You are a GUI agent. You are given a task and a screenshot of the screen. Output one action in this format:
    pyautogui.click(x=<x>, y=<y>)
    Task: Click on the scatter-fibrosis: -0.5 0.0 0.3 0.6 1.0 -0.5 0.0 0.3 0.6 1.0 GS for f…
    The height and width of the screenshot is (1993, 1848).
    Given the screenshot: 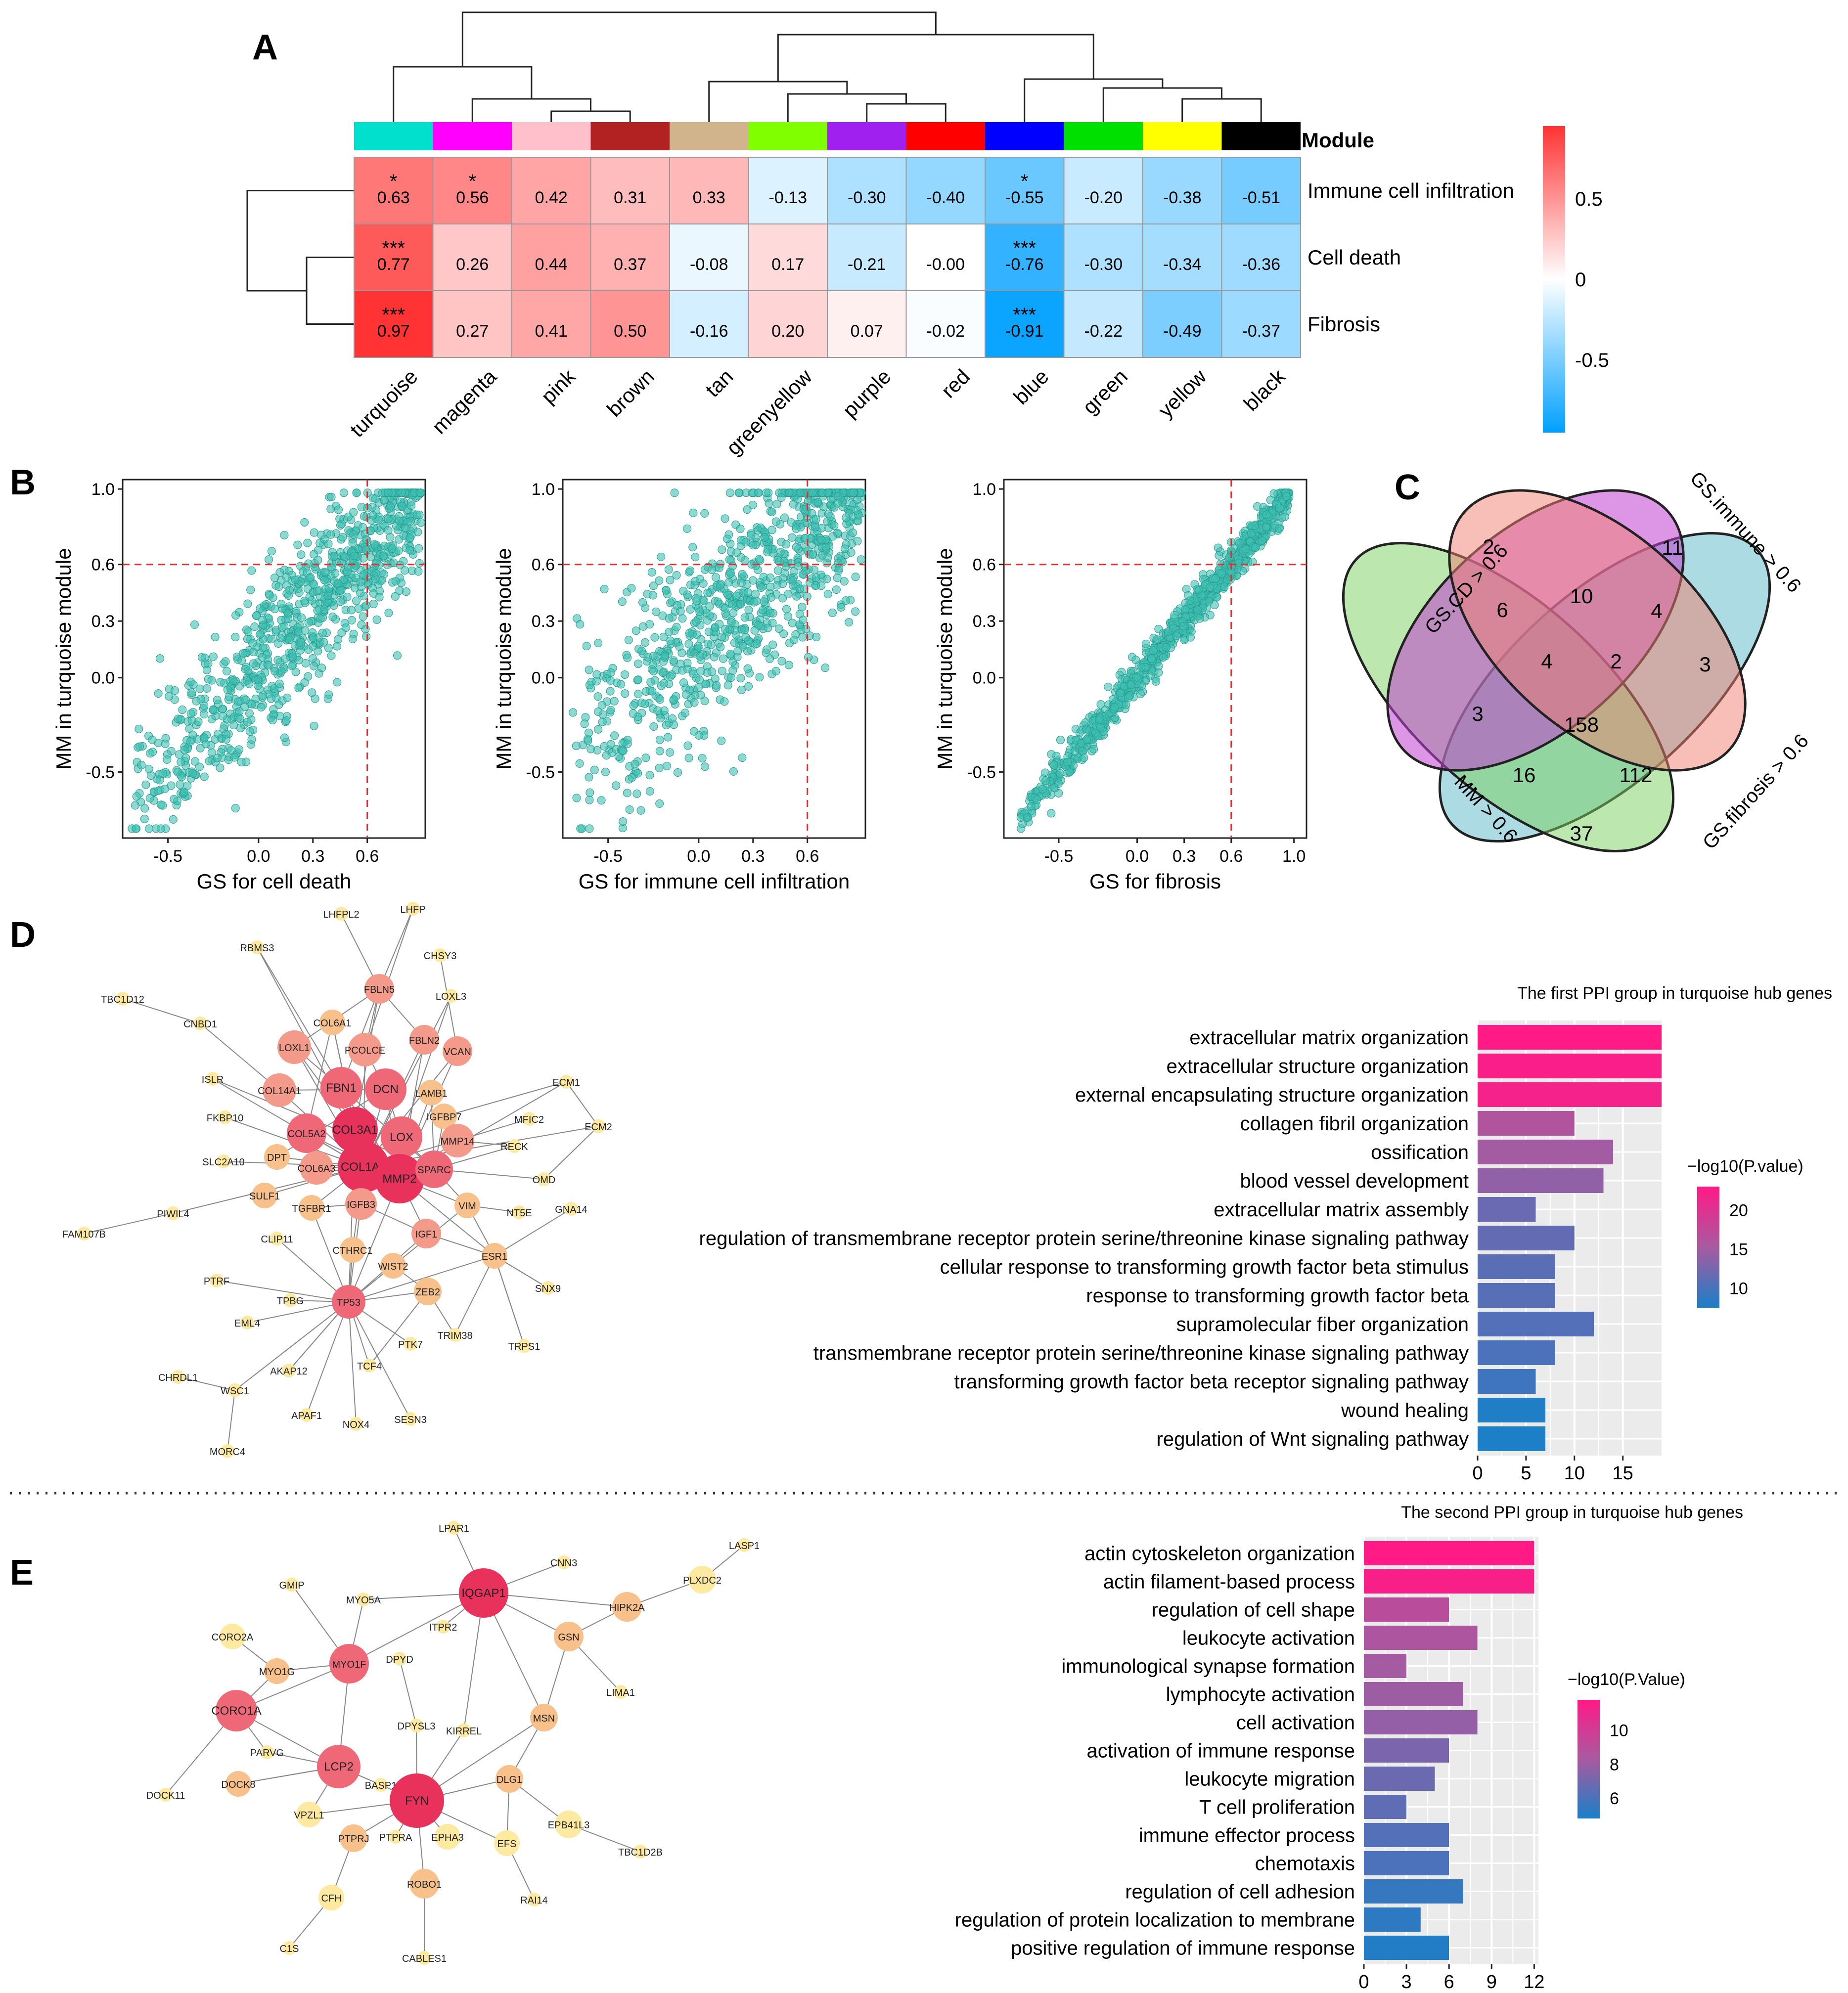 What is the action you would take?
    pyautogui.click(x=1120, y=686)
    